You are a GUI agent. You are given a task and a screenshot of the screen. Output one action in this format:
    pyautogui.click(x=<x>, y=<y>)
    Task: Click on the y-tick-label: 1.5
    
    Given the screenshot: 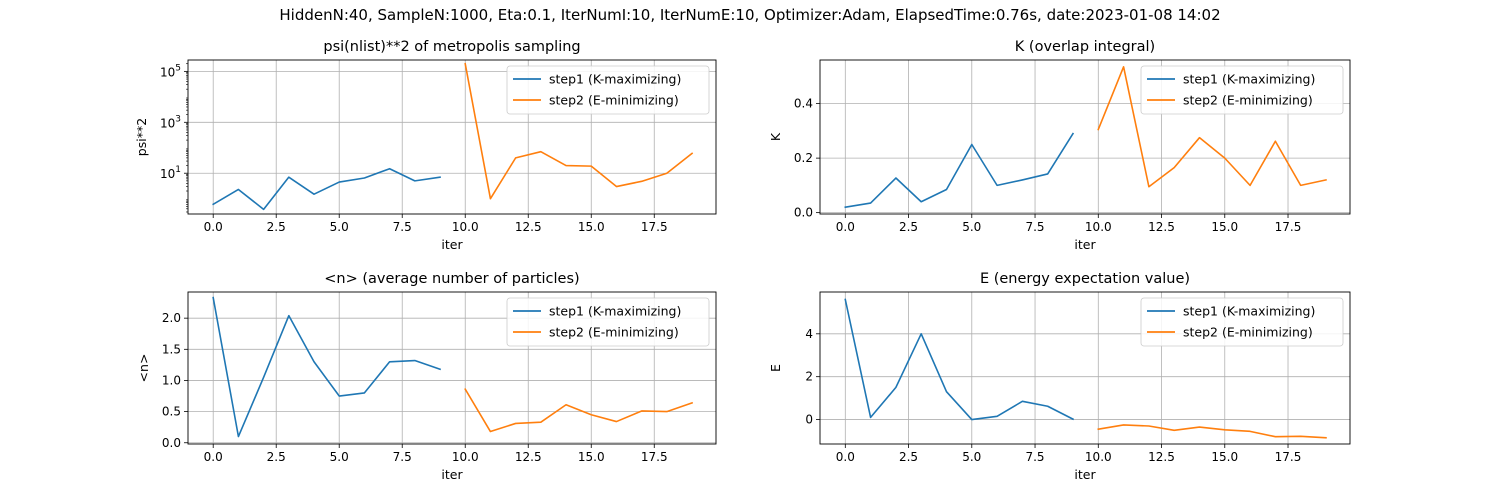 What is the action you would take?
    pyautogui.click(x=171, y=349)
    